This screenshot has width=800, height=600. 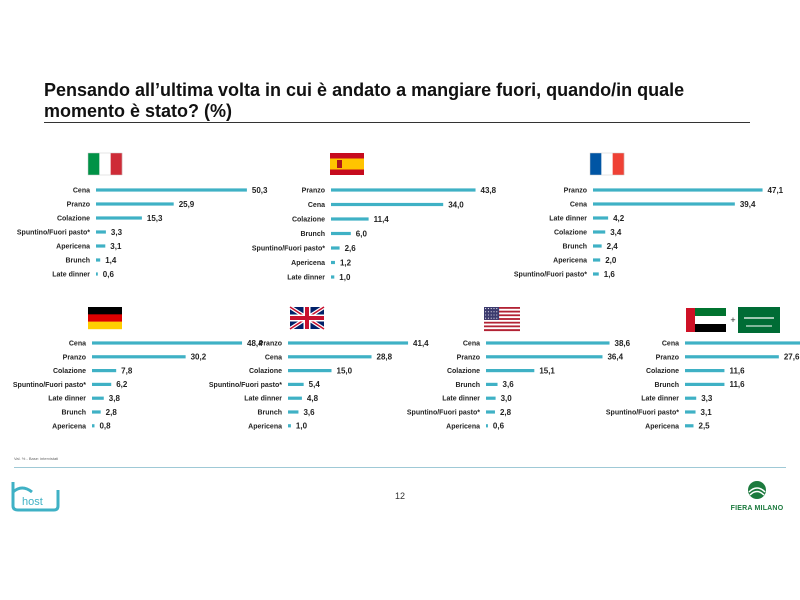 I want to click on value-label: 0,6, so click(x=109, y=274).